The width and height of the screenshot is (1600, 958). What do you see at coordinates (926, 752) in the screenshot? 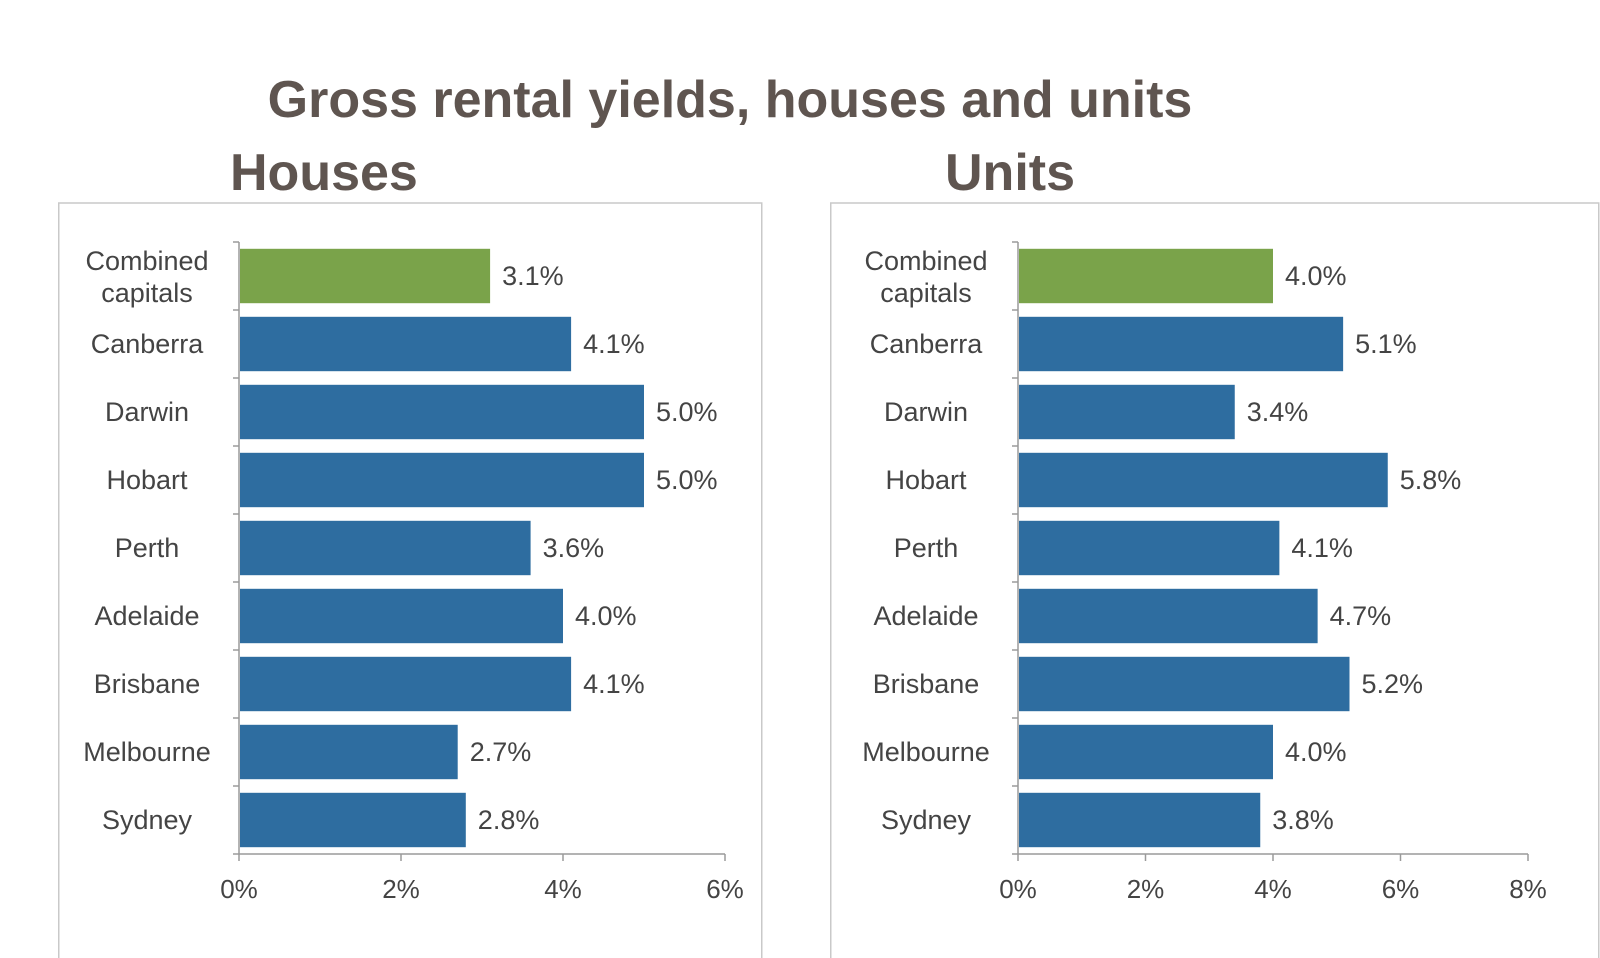
I see `units-category-label: Melbourne` at bounding box center [926, 752].